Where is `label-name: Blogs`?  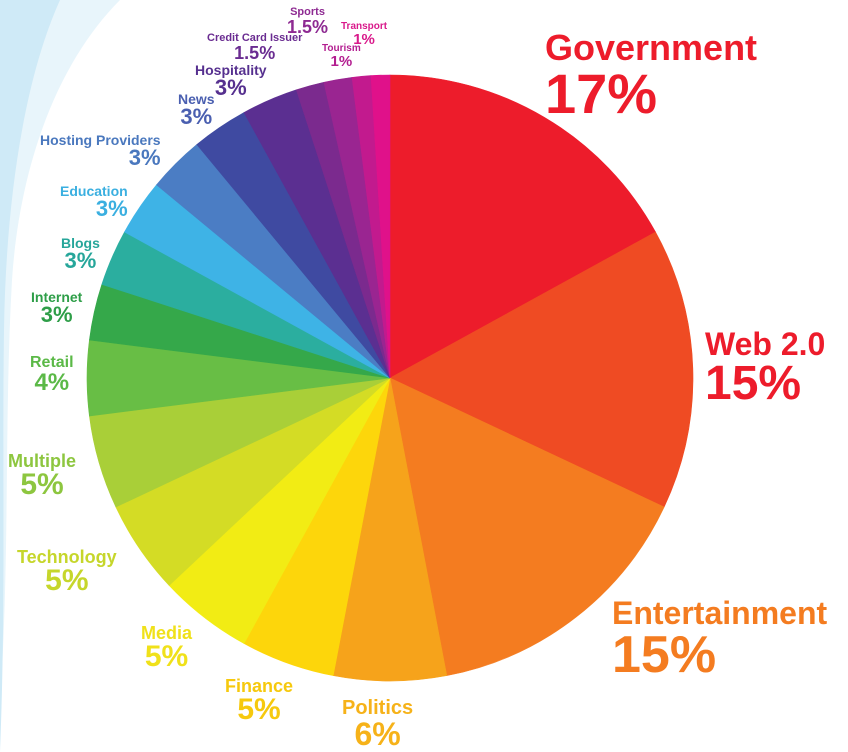 label-name: Blogs is located at coordinates (80, 243).